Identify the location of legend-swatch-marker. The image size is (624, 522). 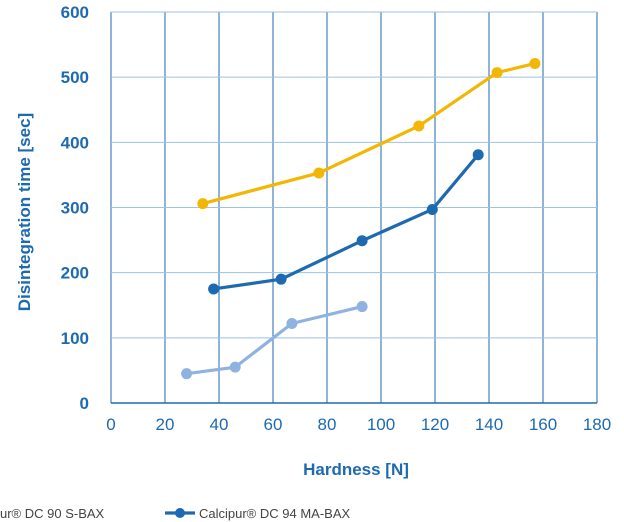
(180, 513).